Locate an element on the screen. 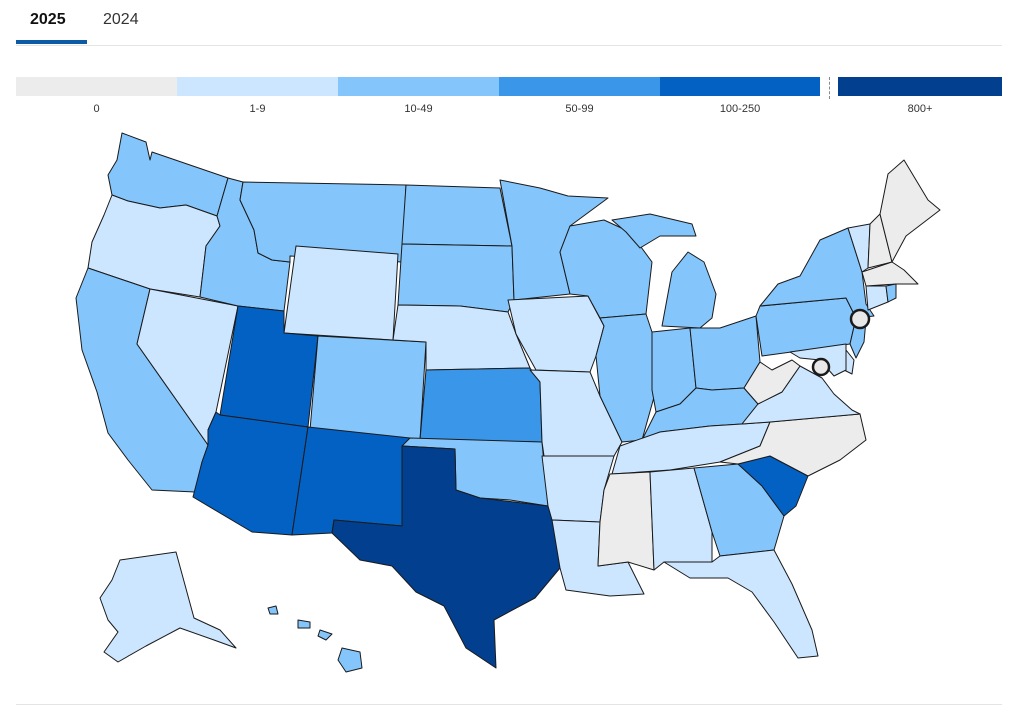  year-tabs: 2025 2024 is located at coordinates (509, 23).